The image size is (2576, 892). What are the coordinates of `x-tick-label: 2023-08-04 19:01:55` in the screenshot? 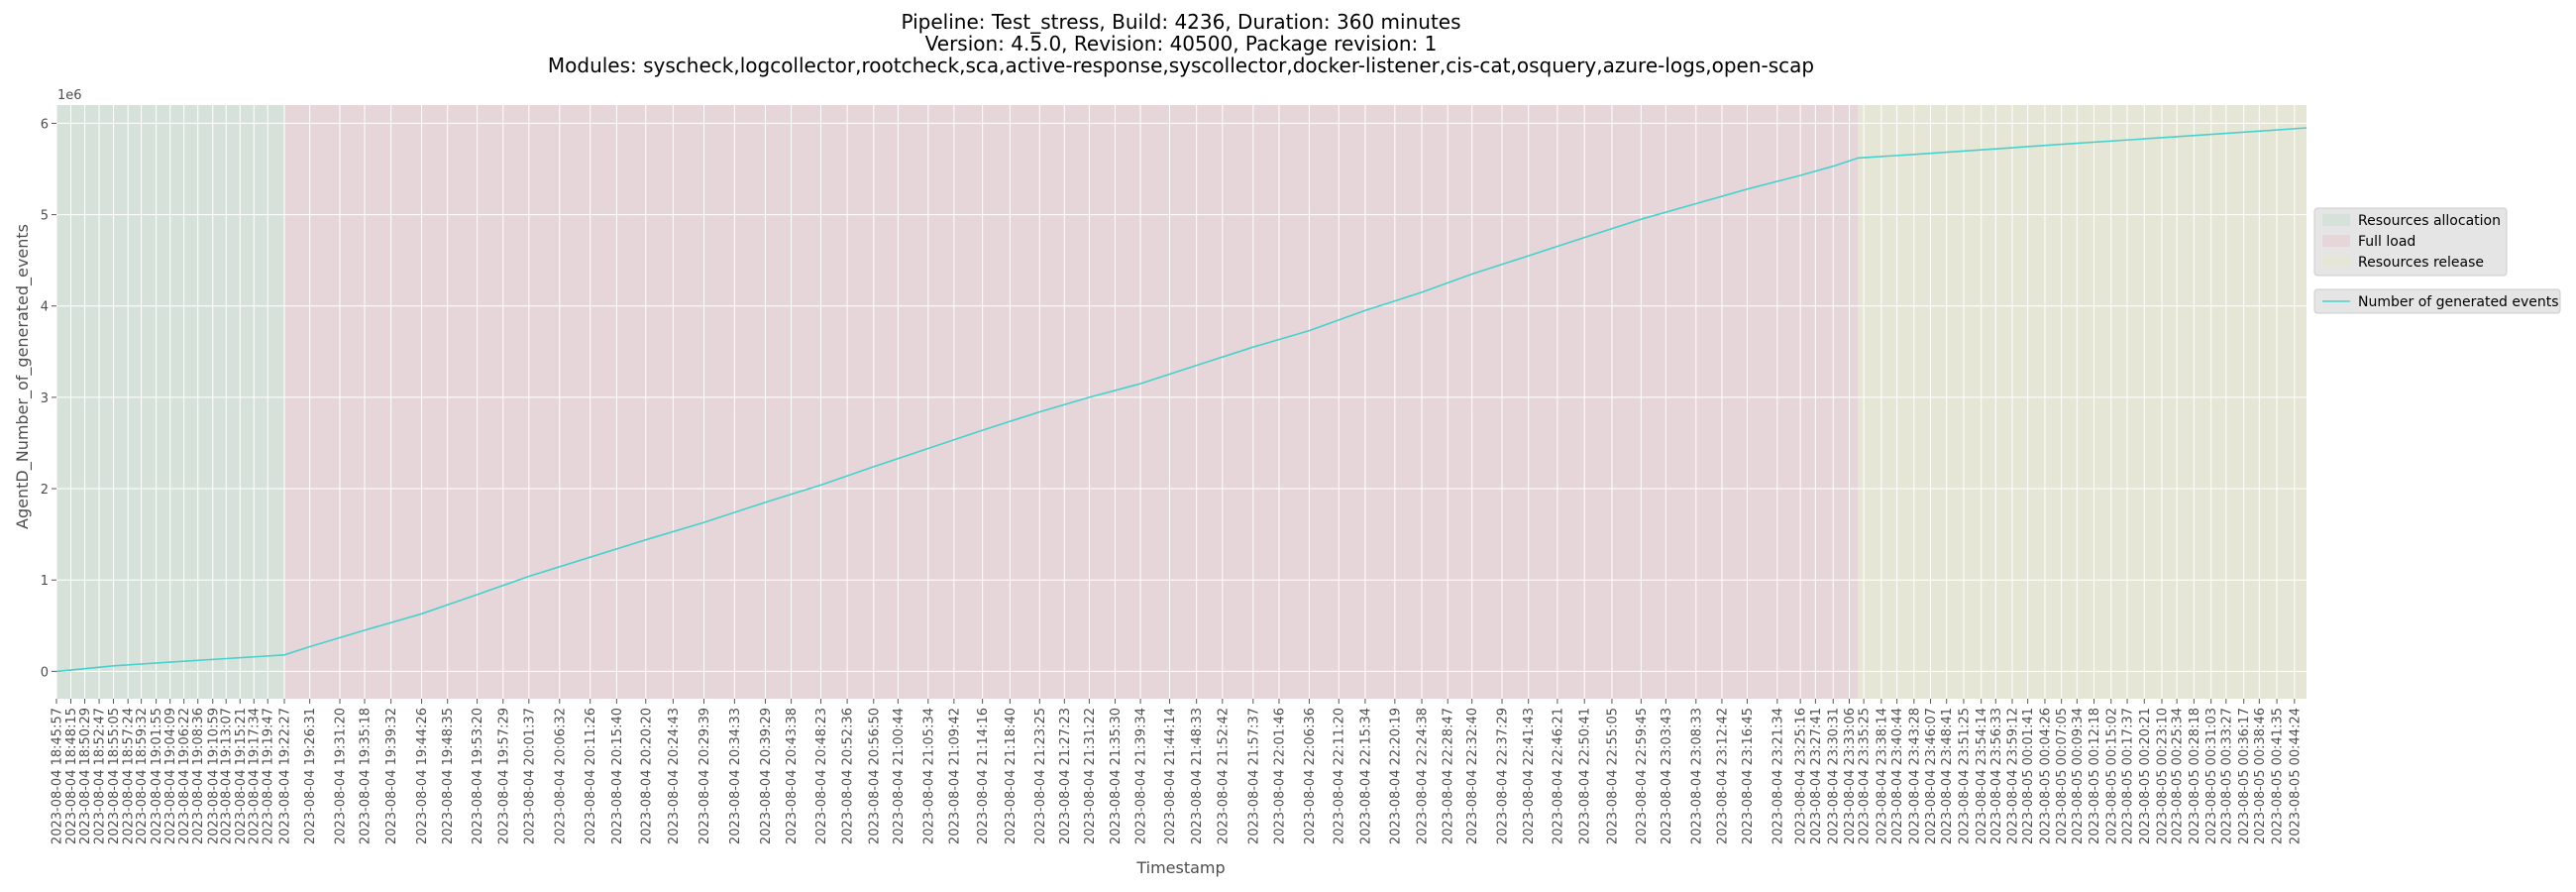 It's located at (157, 776).